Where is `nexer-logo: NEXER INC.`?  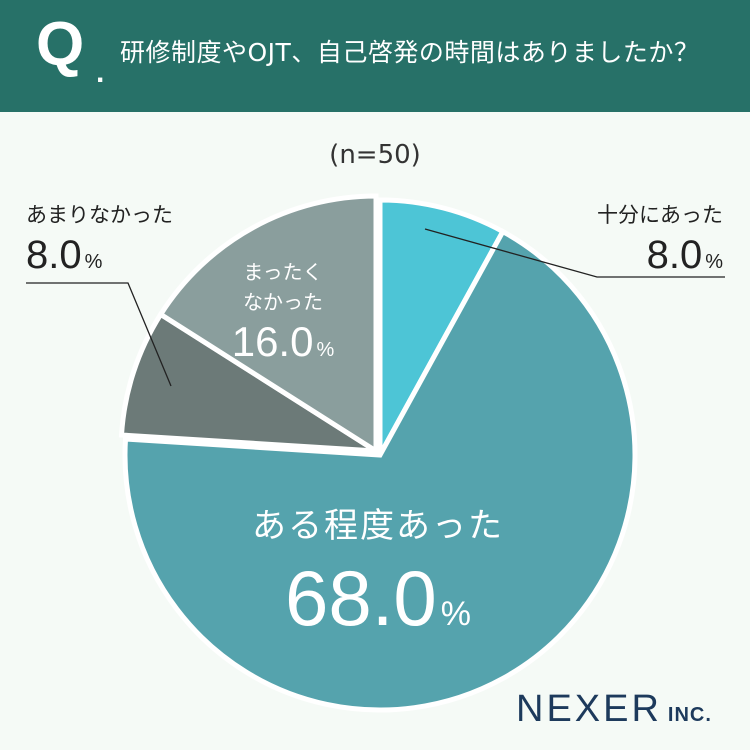
nexer-logo: NEXER INC. is located at coordinates (614, 709).